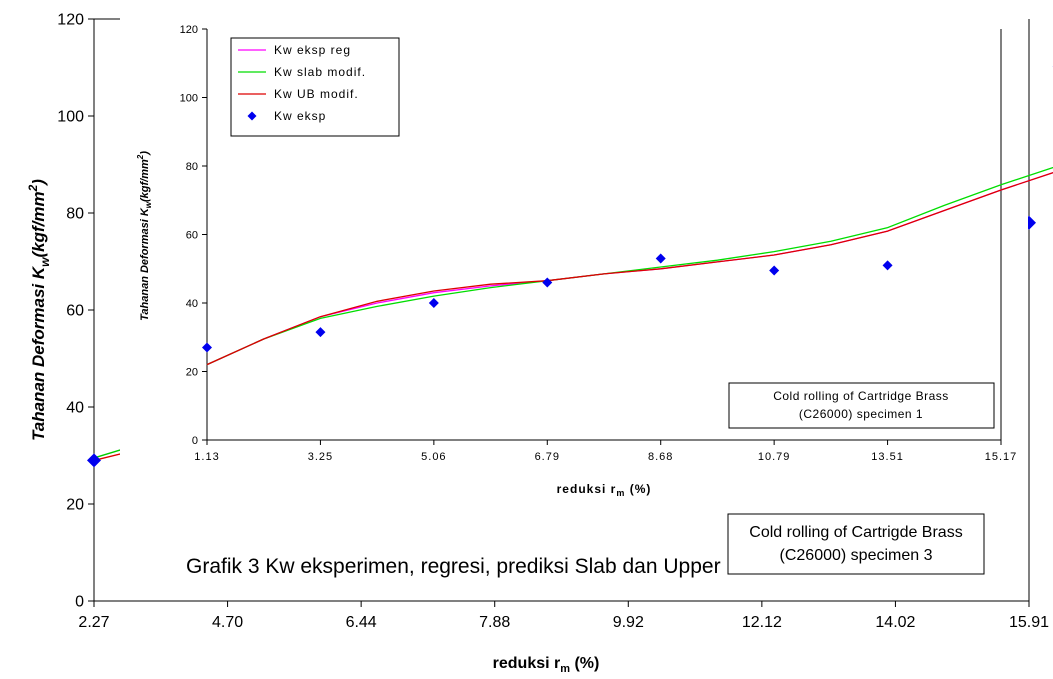 The image size is (1053, 679). Describe the element at coordinates (38, 183) in the screenshot. I see `outer-y-label-unit-post: )` at that location.